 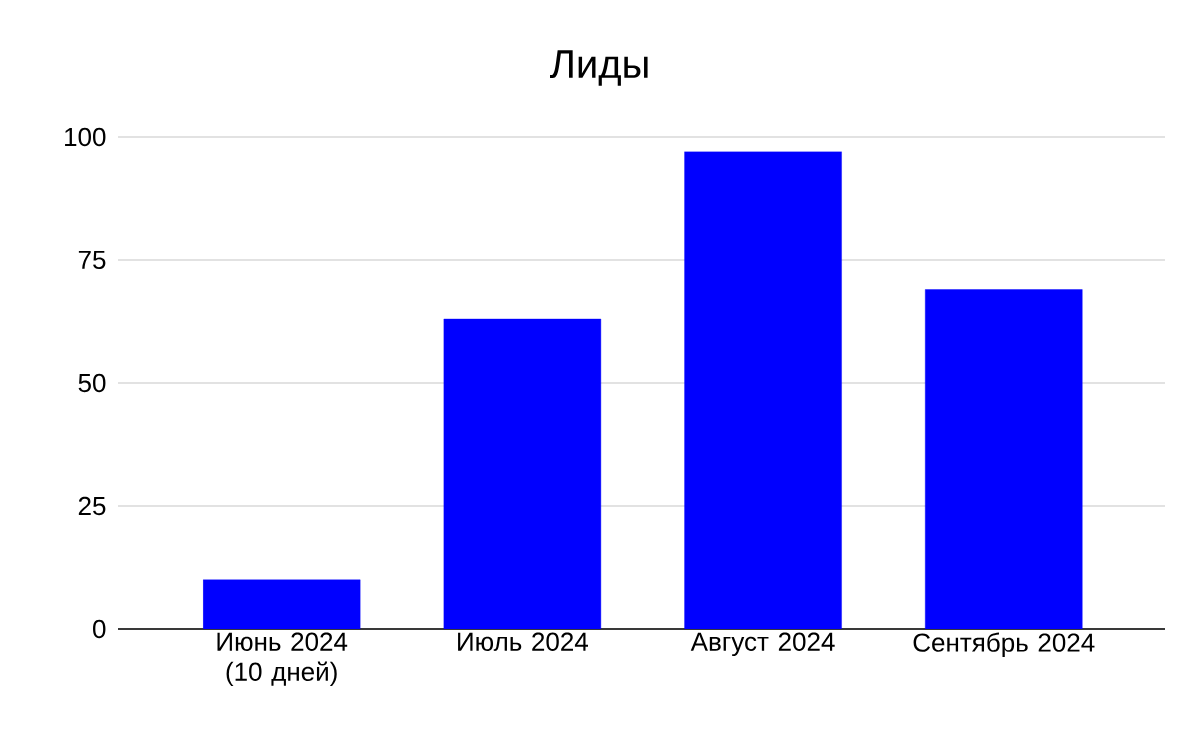 What do you see at coordinates (523, 641) in the screenshot?
I see `x-tick-label: Июль 2024` at bounding box center [523, 641].